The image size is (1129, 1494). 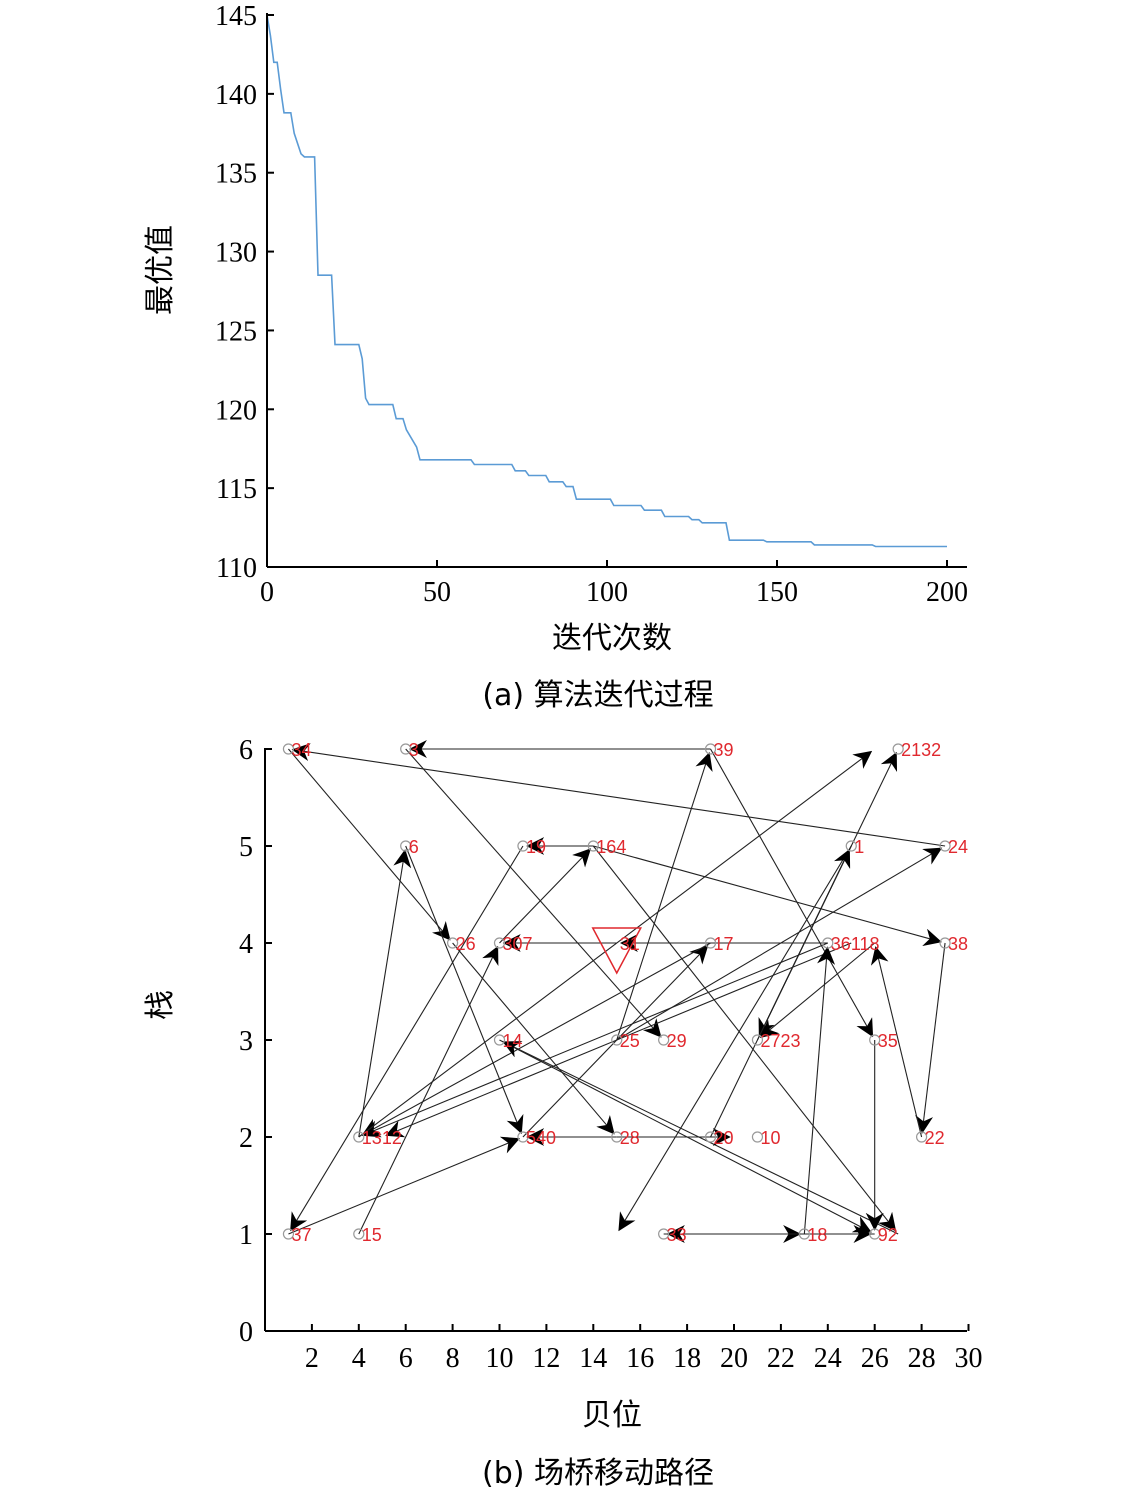 What do you see at coordinates (817, 1235) in the screenshot?
I see `point-label: 18` at bounding box center [817, 1235].